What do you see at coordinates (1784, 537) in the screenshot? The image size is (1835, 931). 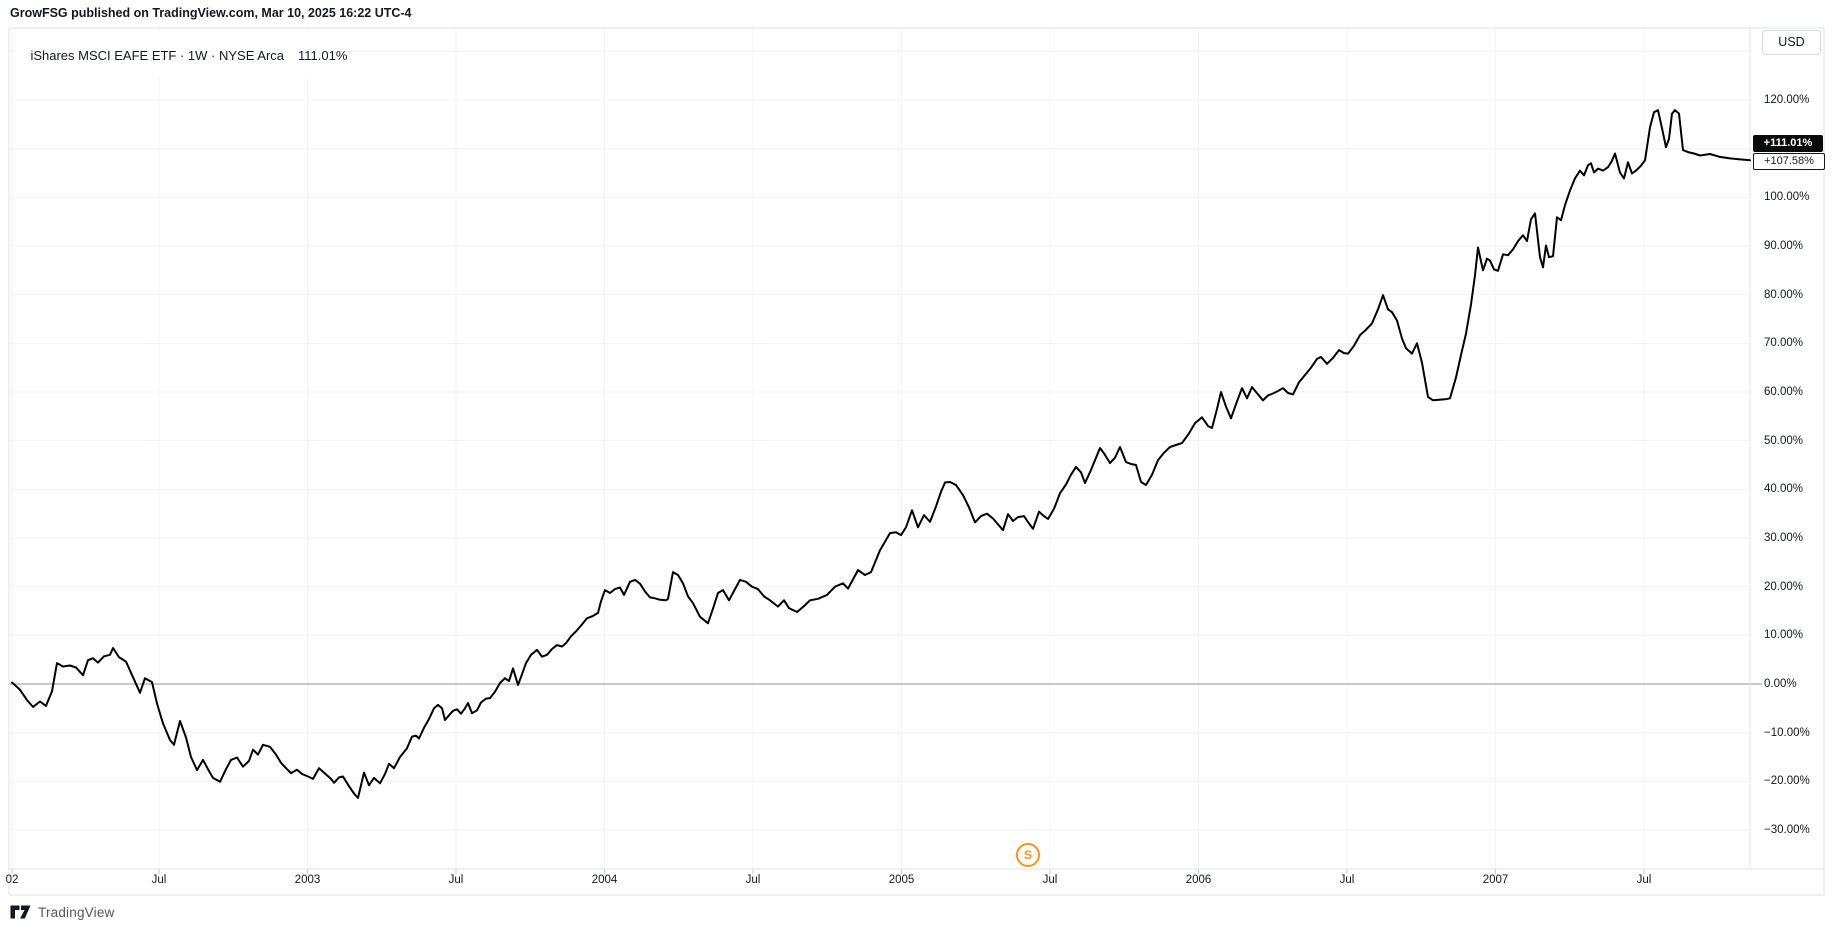 I see `price-scale-label: 30.00%` at bounding box center [1784, 537].